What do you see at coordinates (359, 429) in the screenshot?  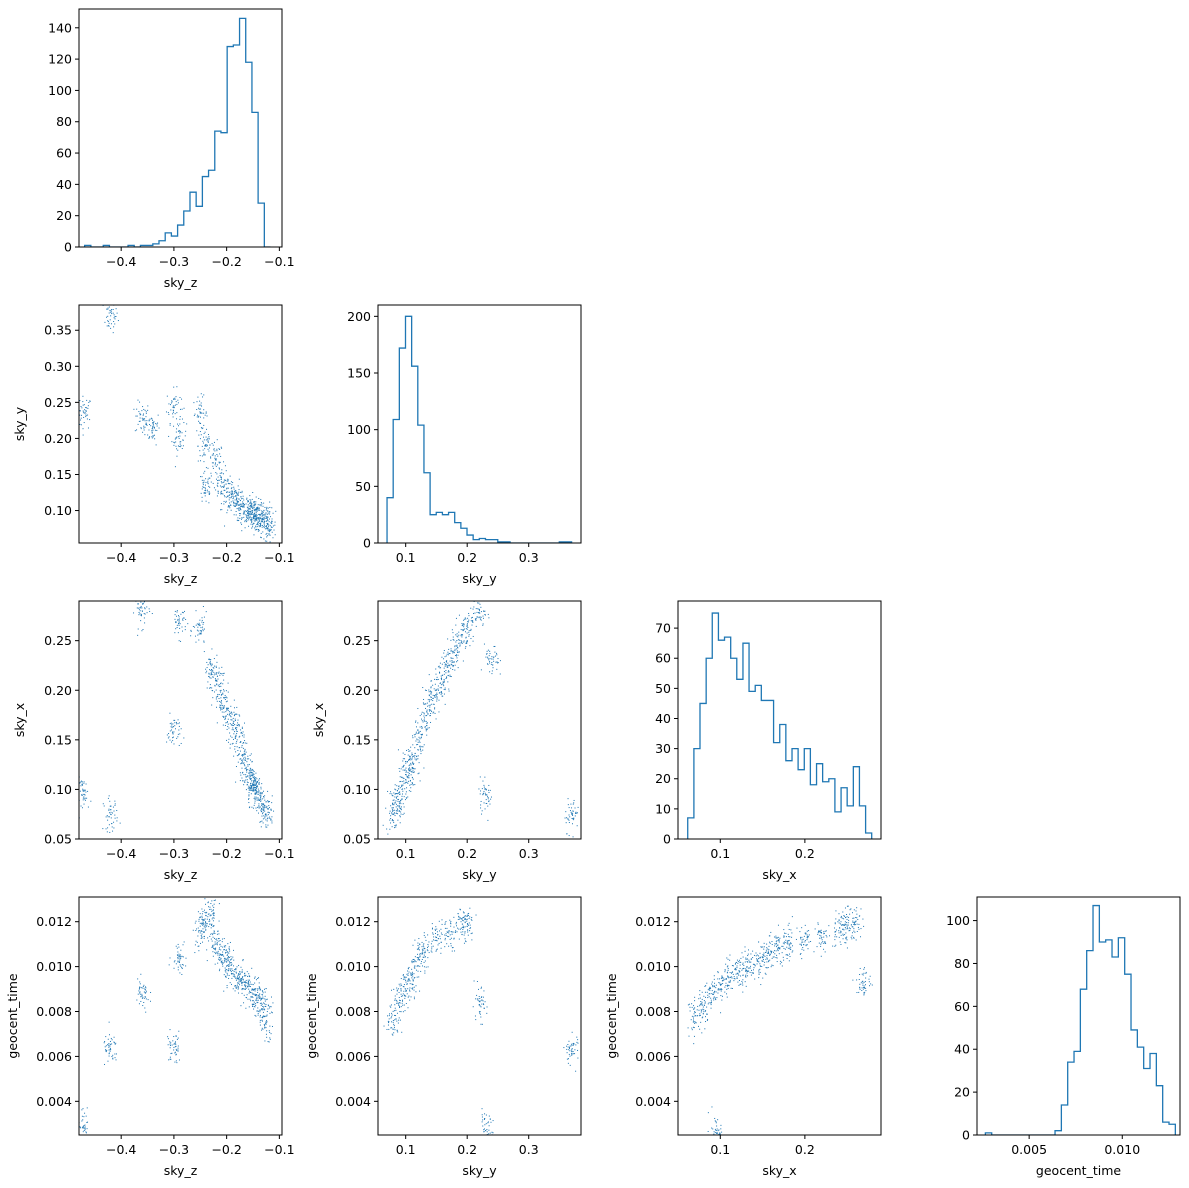 I see `y-tick-label: 100` at bounding box center [359, 429].